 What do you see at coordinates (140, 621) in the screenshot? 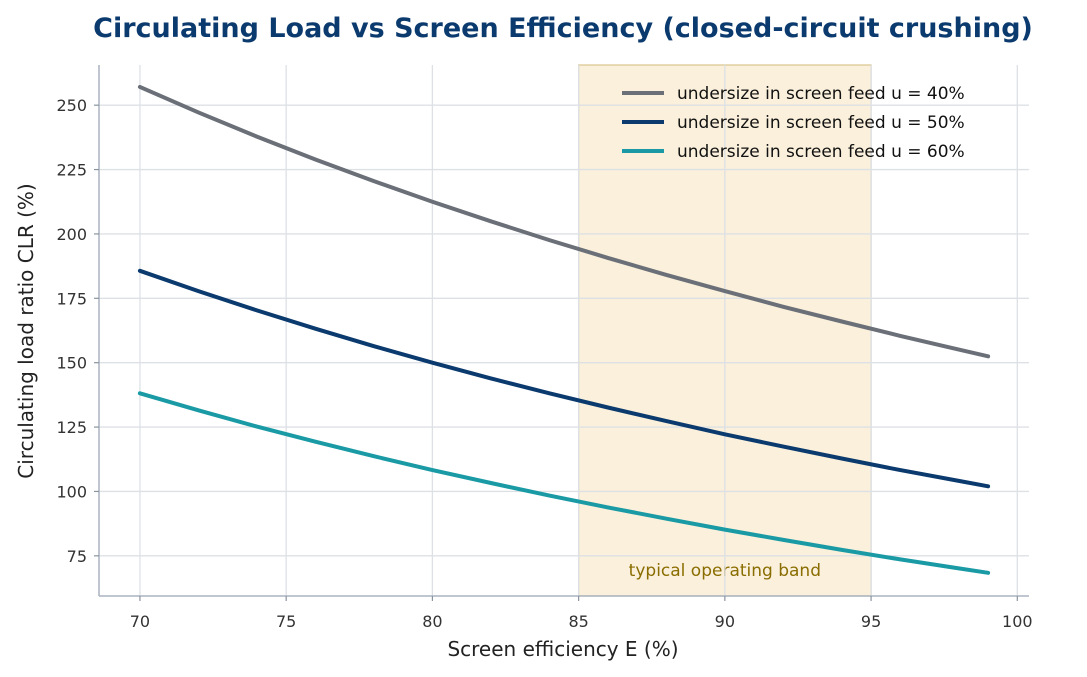
I see `x-tick-label: 70` at bounding box center [140, 621].